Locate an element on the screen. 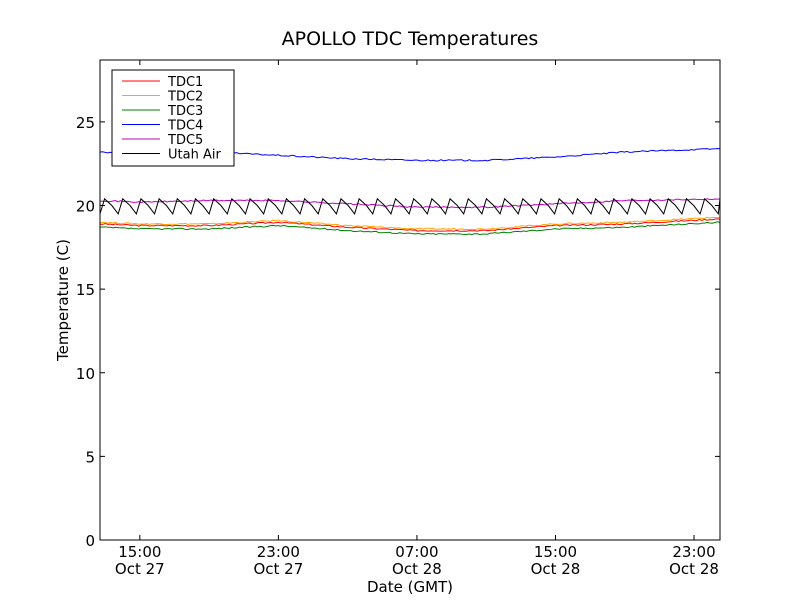 The image size is (800, 600). legend-label: TDC5 is located at coordinates (185, 140).